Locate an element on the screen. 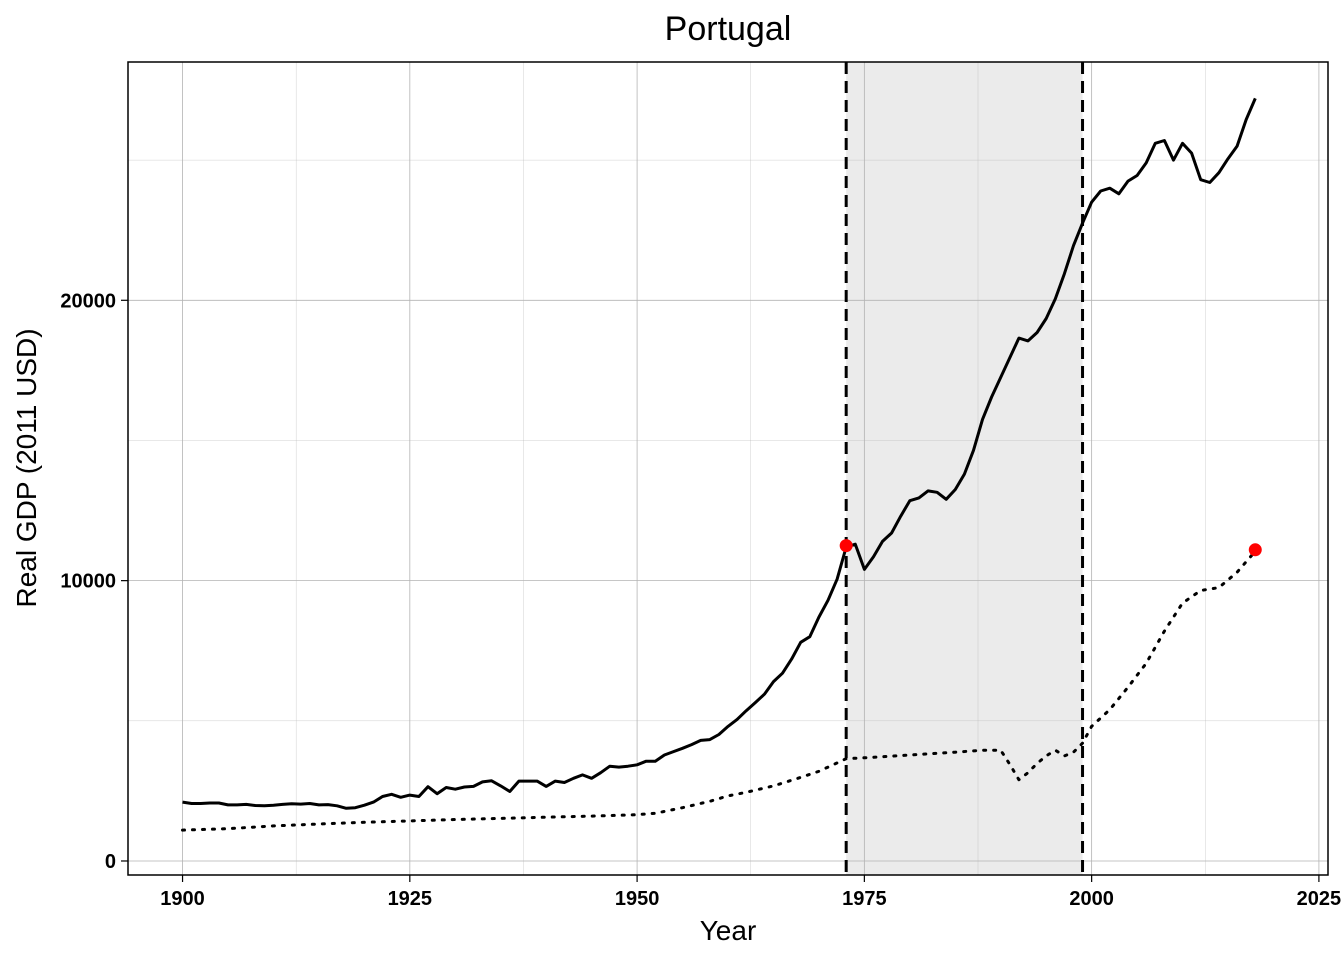  x-tick-label: 2000 is located at coordinates (1091, 899).